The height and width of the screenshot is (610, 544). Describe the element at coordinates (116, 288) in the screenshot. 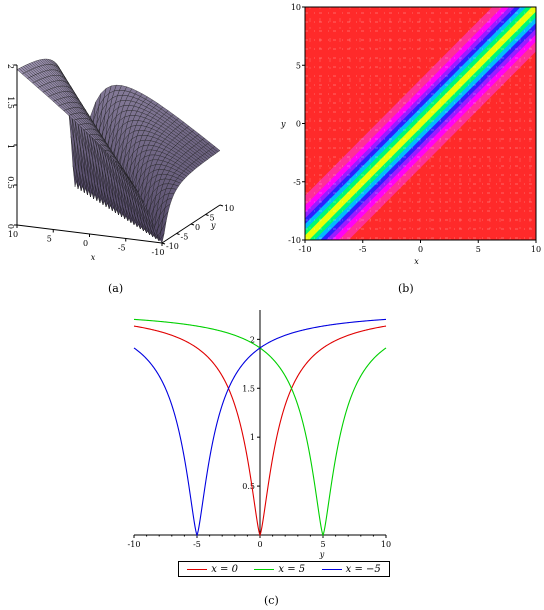

I see `caption-a: (a)` at that location.